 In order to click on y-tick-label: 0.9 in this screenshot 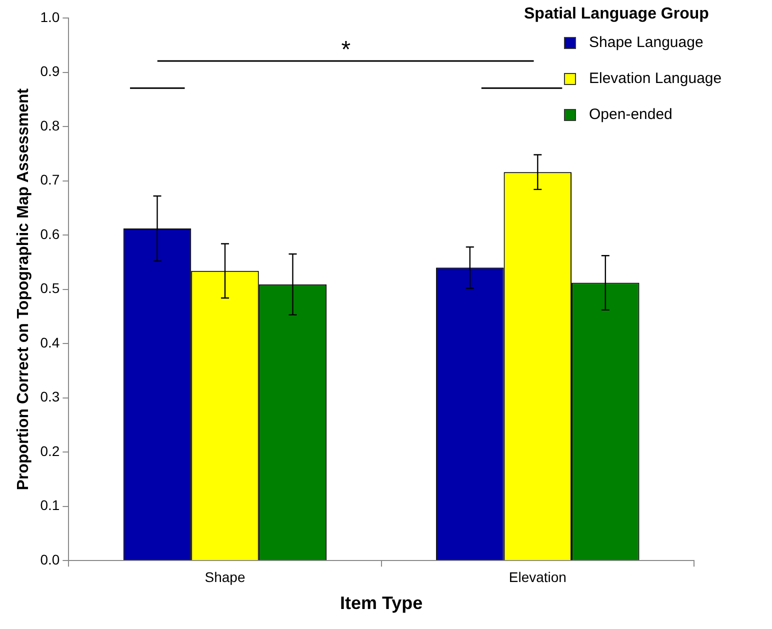, I will do `click(50, 71)`.